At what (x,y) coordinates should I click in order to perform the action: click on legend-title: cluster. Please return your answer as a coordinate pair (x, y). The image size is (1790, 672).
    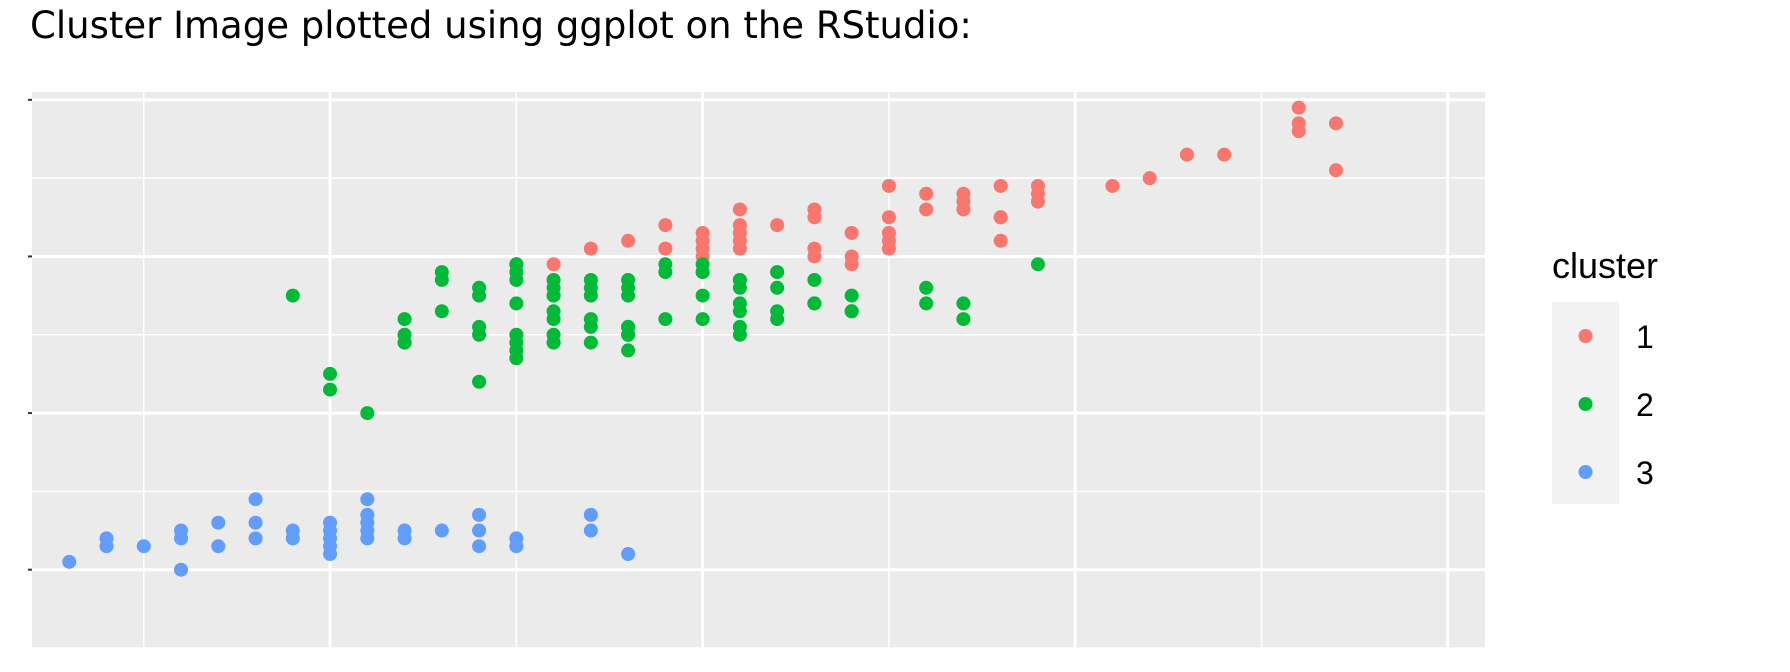
    Looking at the image, I should click on (1605, 265).